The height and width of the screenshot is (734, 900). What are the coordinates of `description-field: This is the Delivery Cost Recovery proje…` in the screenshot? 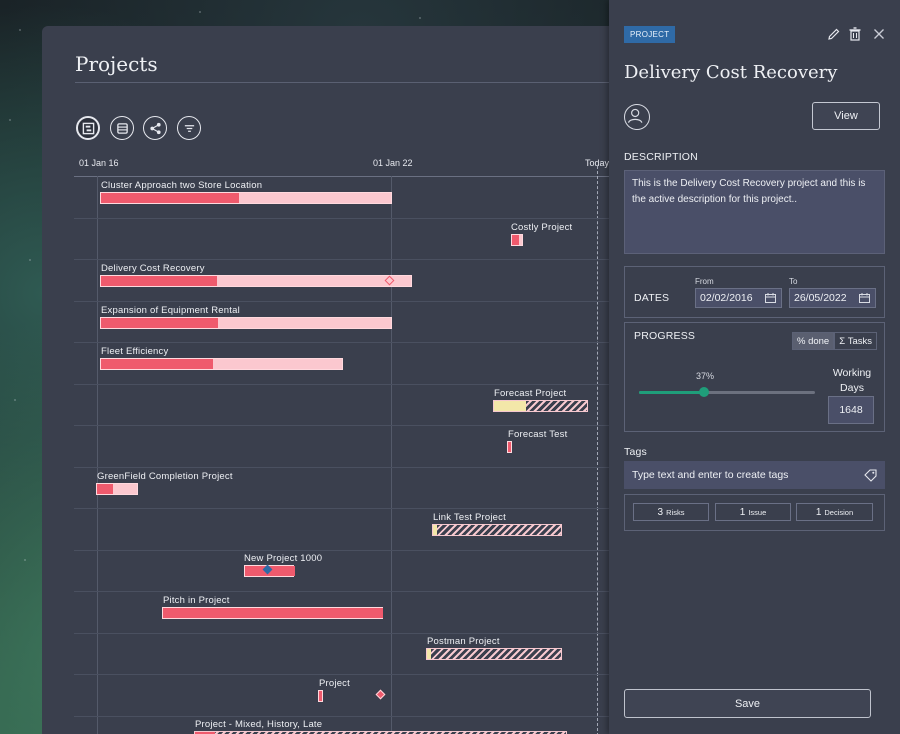 It's located at (754, 212).